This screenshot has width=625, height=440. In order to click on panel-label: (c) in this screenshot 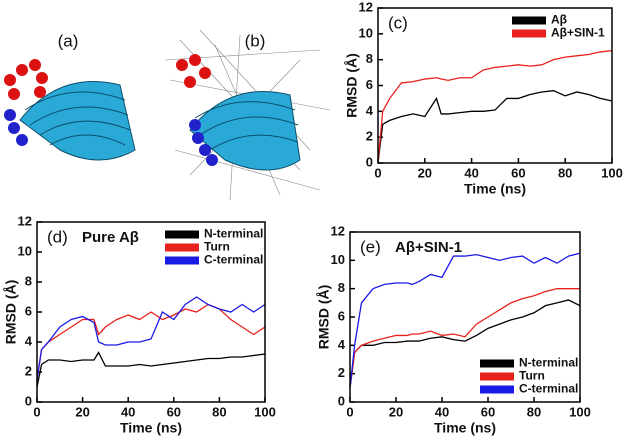, I will do `click(398, 22)`.